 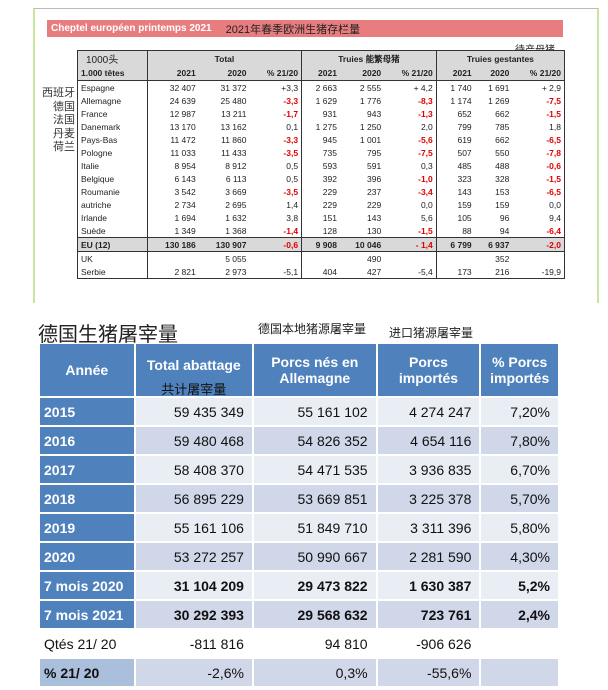 I want to click on cell: 50 990 667, so click(x=314, y=556).